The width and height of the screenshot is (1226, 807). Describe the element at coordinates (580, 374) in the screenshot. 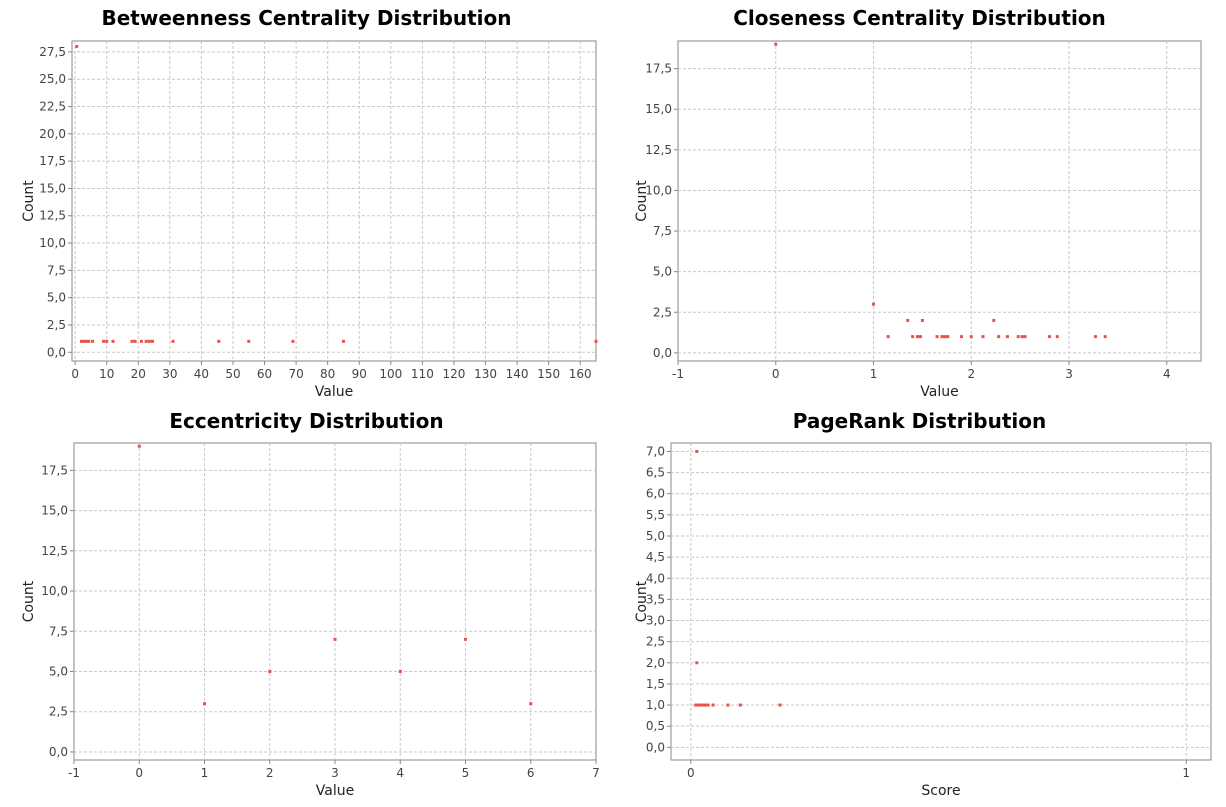

I see `x-tick-label: 160` at that location.